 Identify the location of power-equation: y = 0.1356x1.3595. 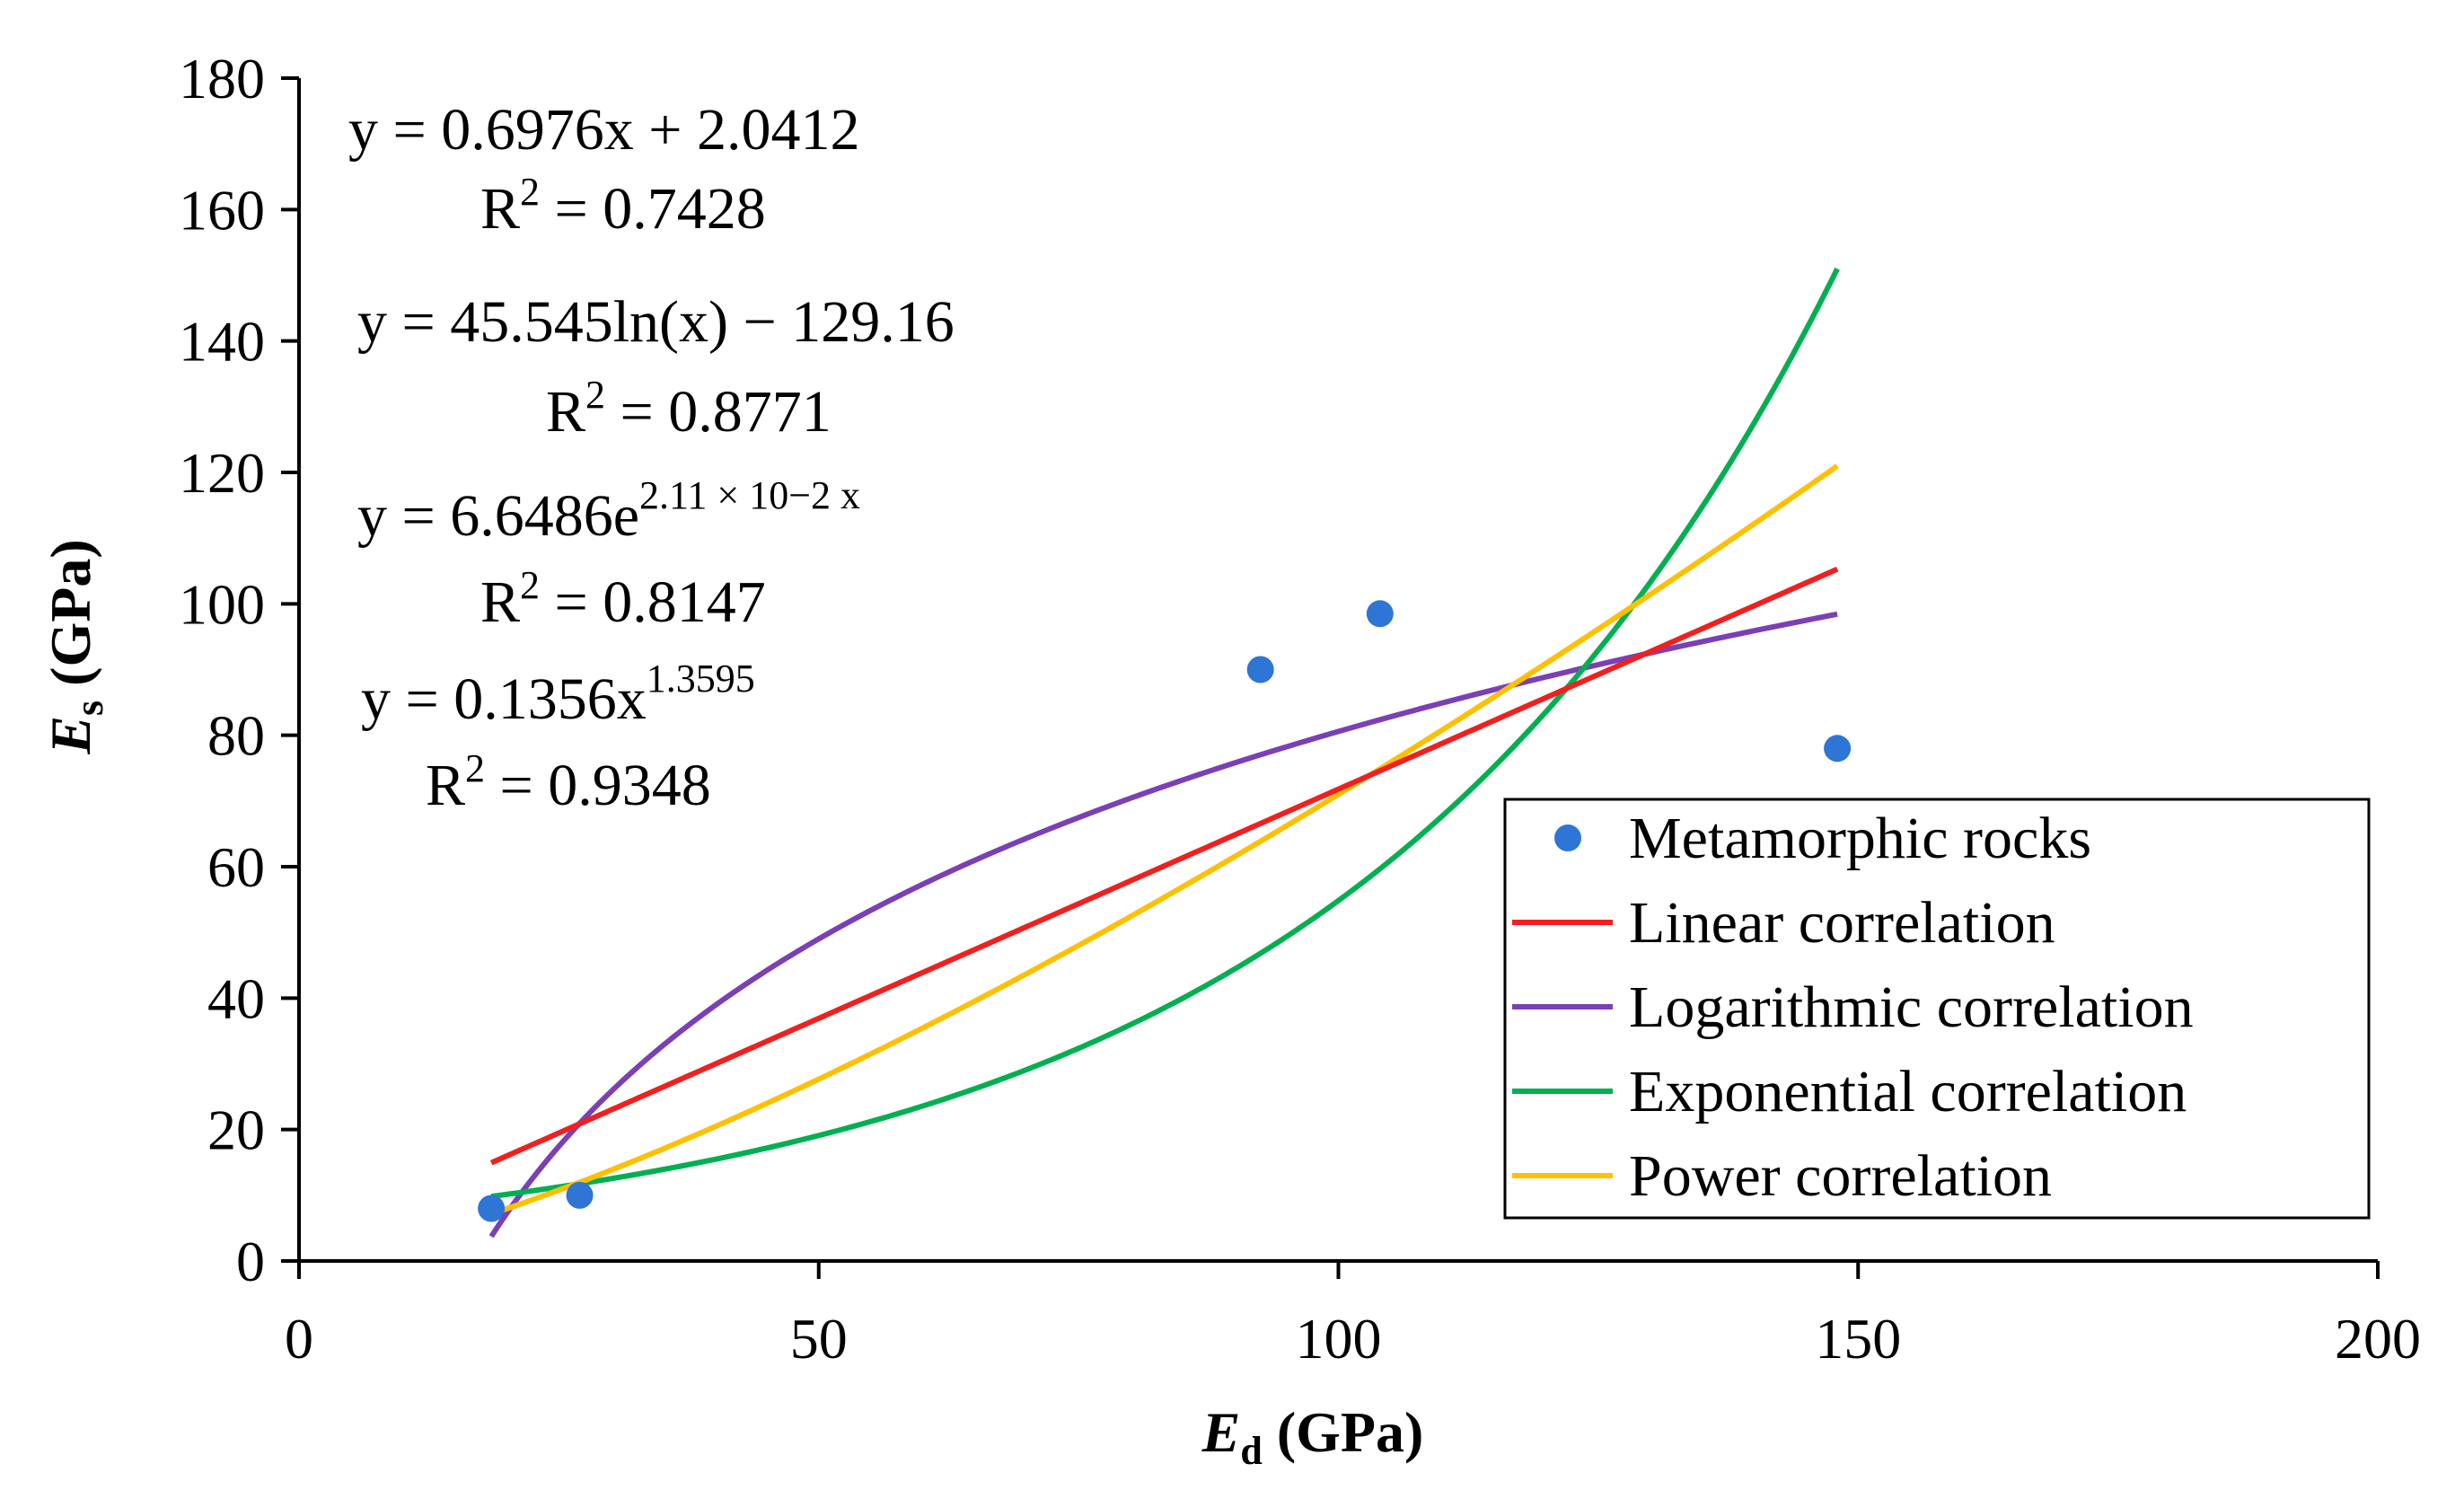
(558, 695).